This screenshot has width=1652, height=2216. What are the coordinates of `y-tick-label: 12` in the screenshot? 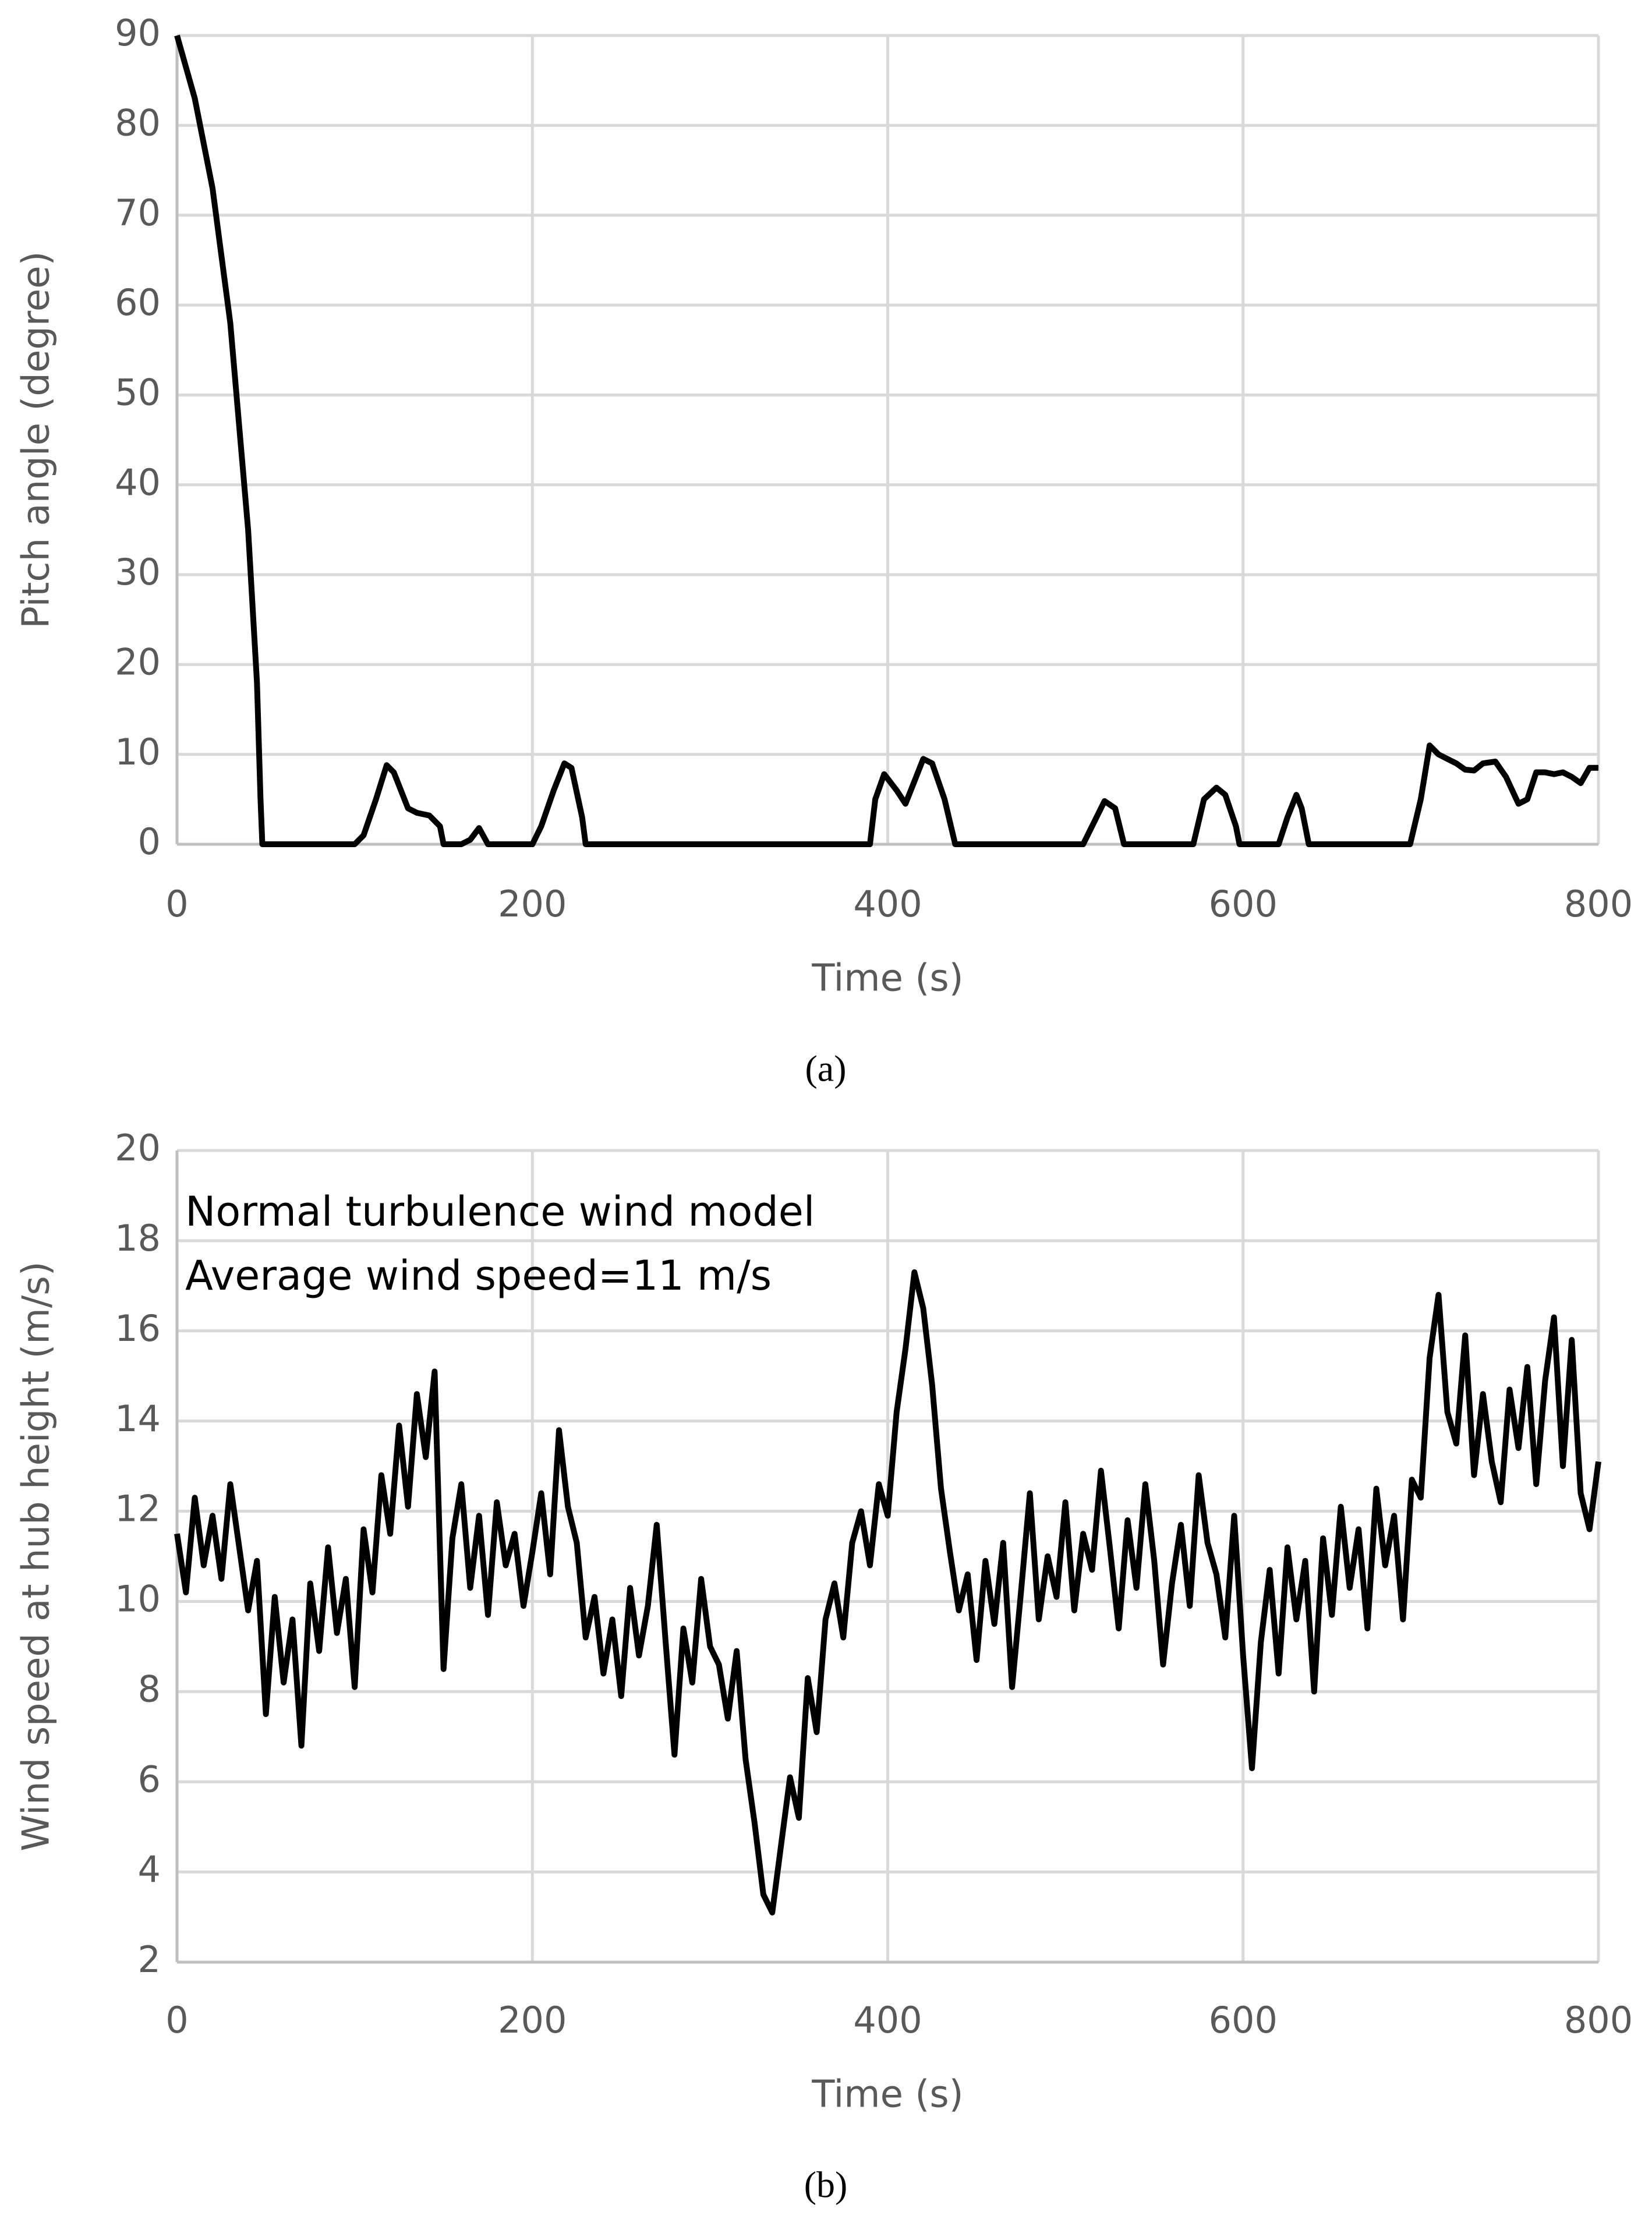 It's located at (138, 1509).